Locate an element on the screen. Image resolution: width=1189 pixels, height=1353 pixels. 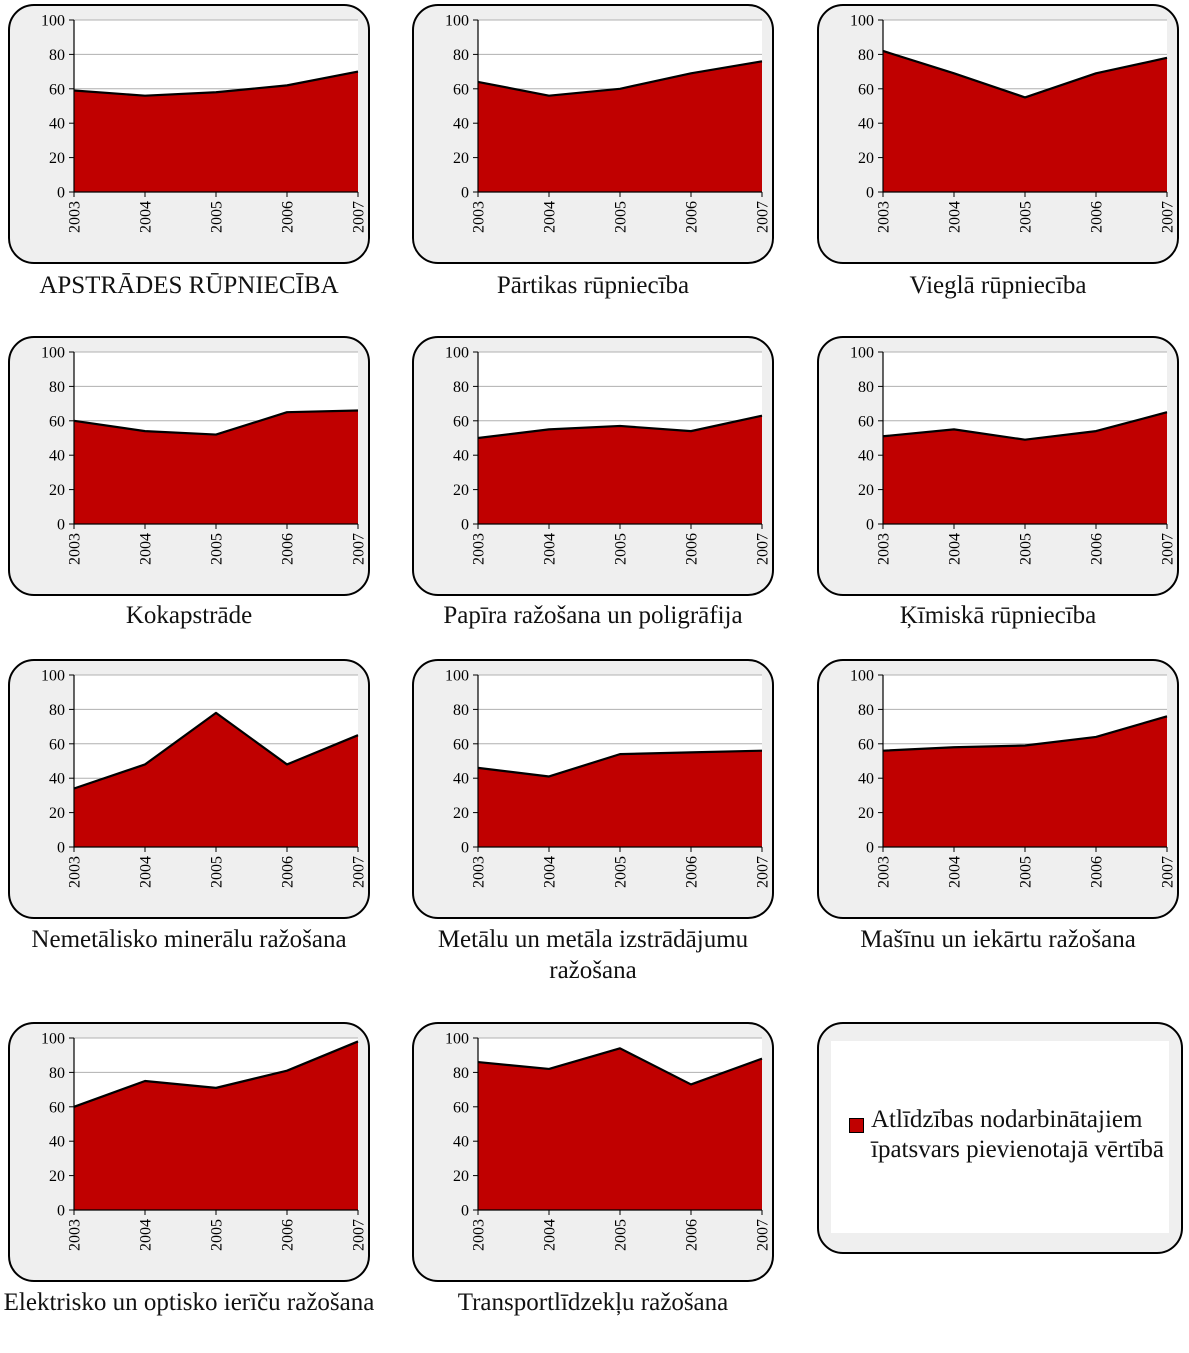
chart-title: Mašīnu un iekārtu ražošana is located at coordinates (998, 939).